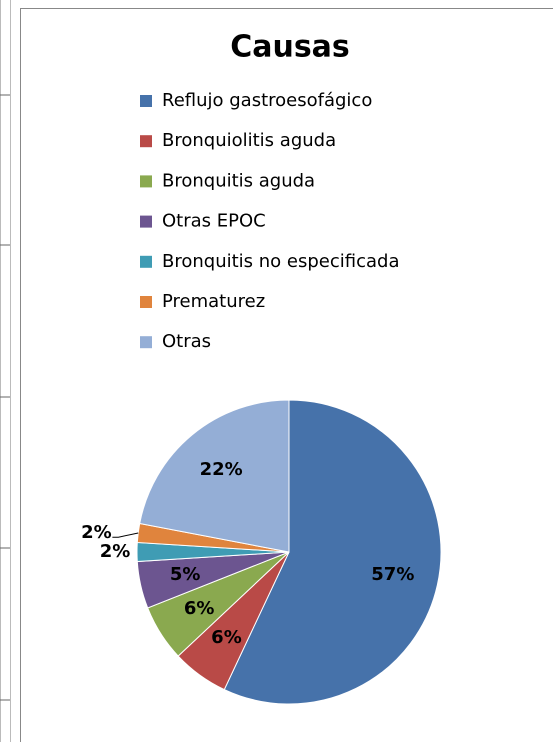 The width and height of the screenshot is (553, 746). What do you see at coordinates (6, 371) in the screenshot?
I see `frame-strip` at bounding box center [6, 371].